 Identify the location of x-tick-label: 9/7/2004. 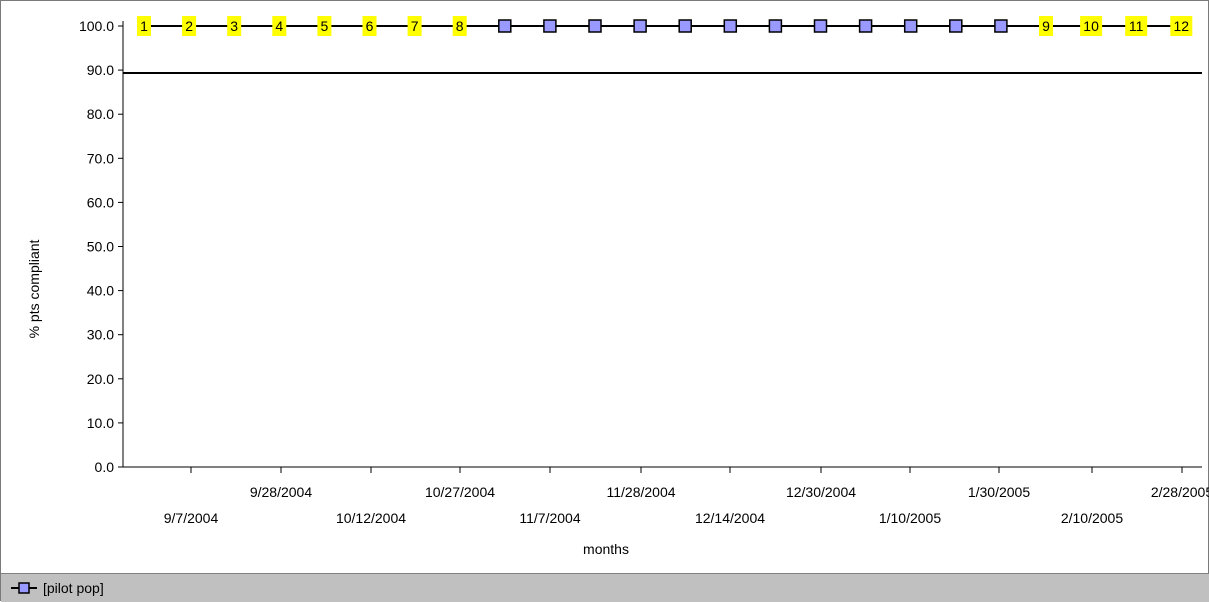
(191, 518).